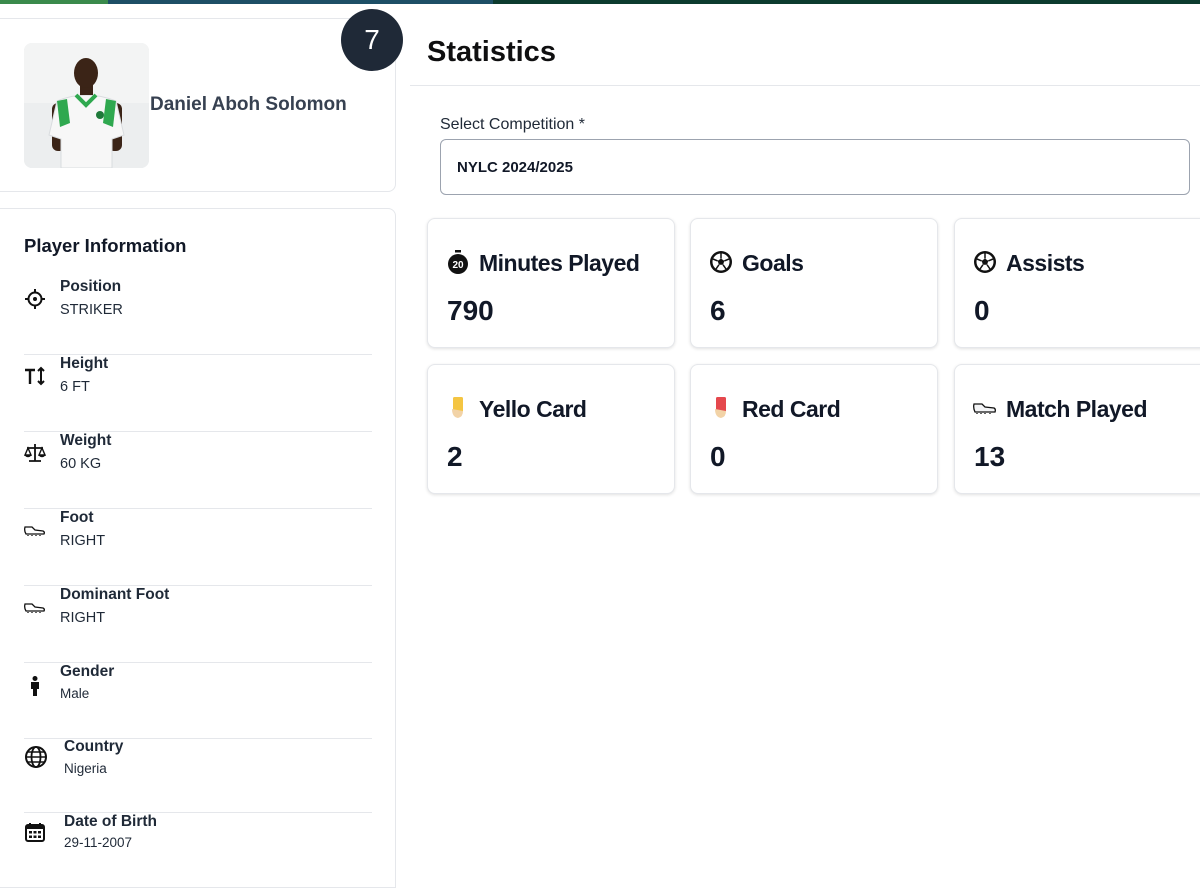 The image size is (1200, 890). What do you see at coordinates (75, 387) in the screenshot?
I see `info-value: 6 FT` at bounding box center [75, 387].